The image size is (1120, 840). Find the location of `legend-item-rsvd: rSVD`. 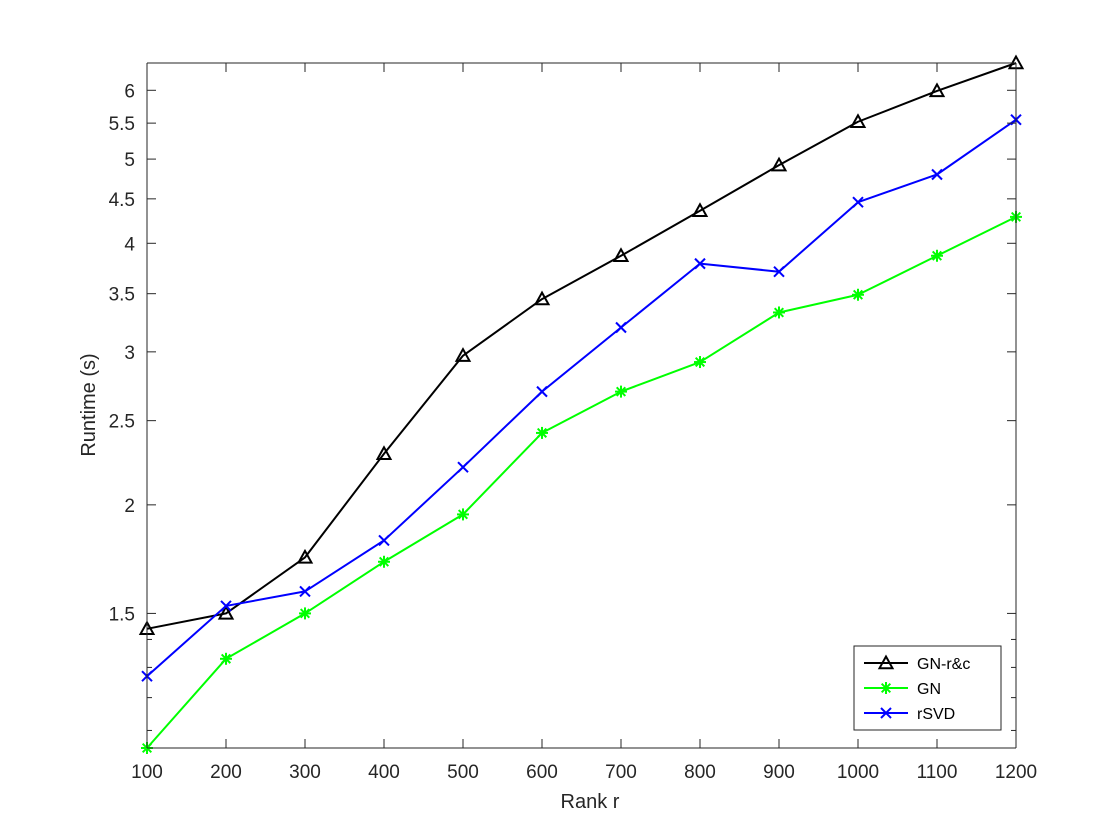

legend-item-rsvd: rSVD is located at coordinates (909, 714).